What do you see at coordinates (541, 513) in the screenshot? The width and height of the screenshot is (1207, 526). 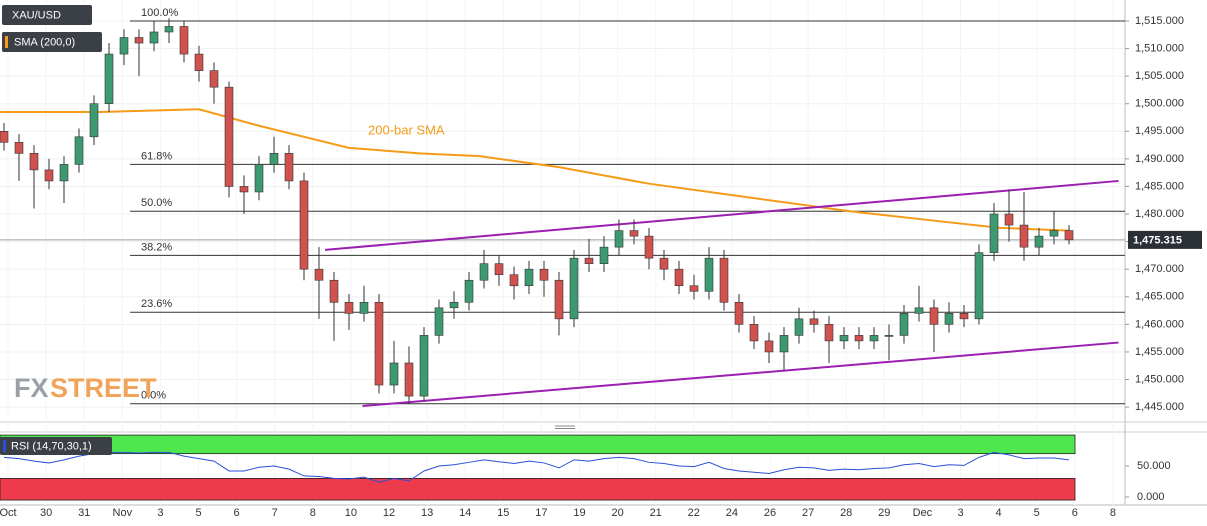 I see `x-tick-label: 17` at bounding box center [541, 513].